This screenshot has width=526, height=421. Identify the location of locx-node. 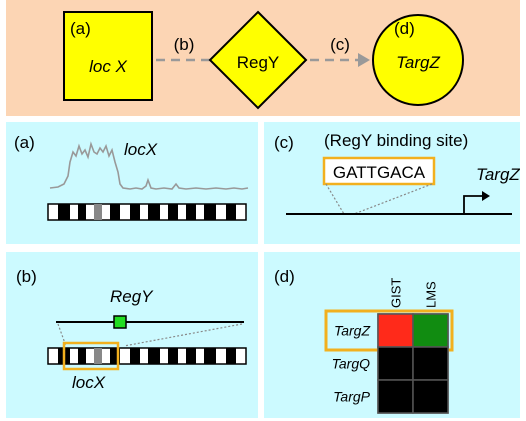
(108, 56).